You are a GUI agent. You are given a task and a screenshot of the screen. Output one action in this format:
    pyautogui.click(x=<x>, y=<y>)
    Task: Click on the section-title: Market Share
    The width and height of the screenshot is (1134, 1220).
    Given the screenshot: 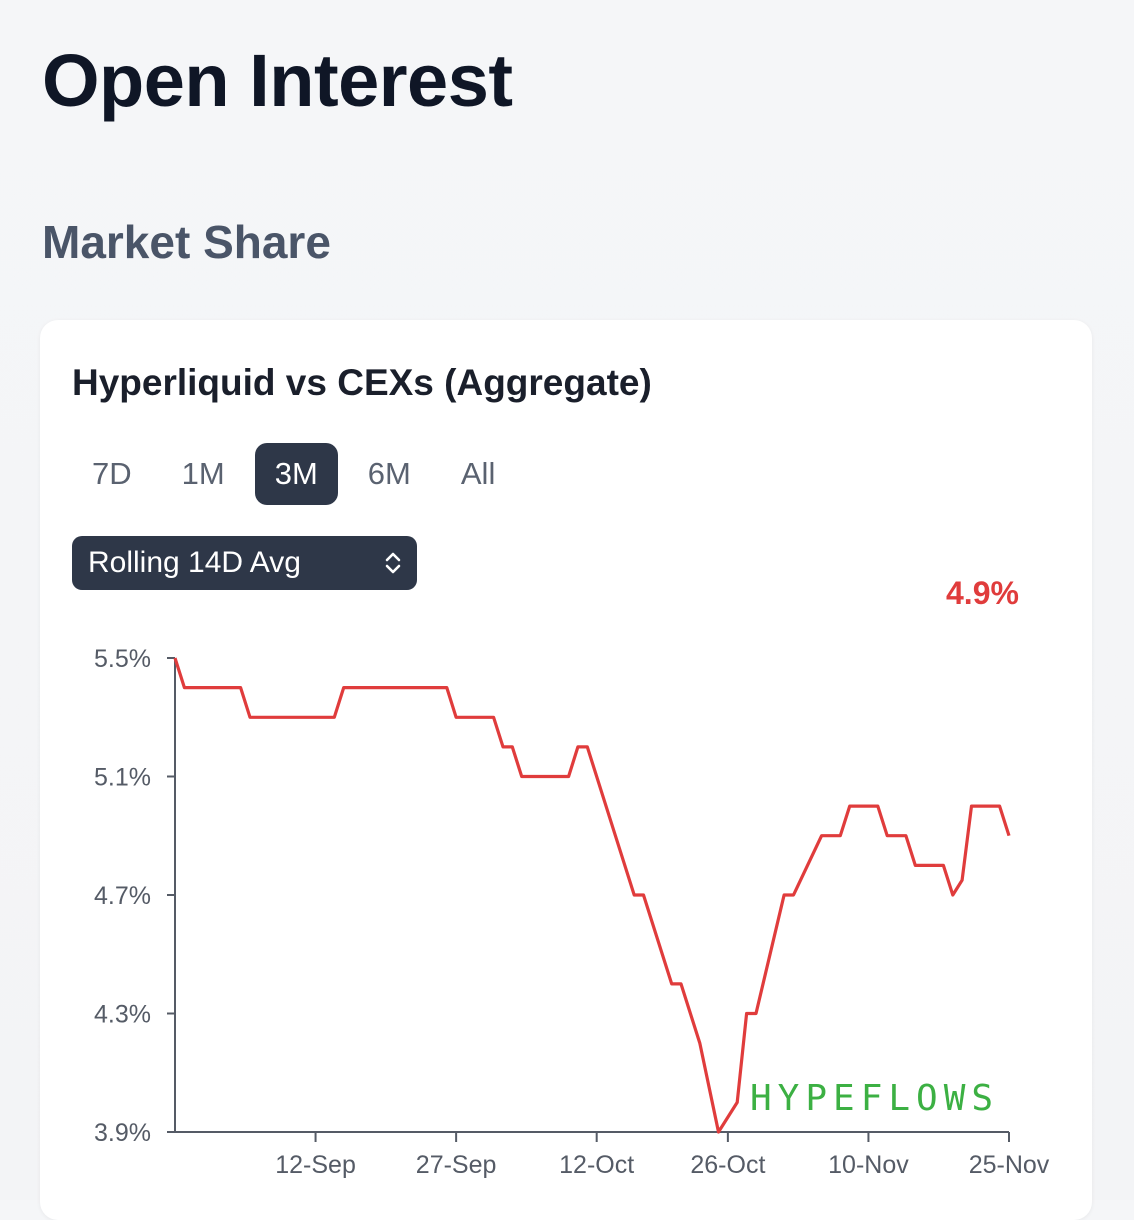 What is the action you would take?
    pyautogui.click(x=186, y=242)
    